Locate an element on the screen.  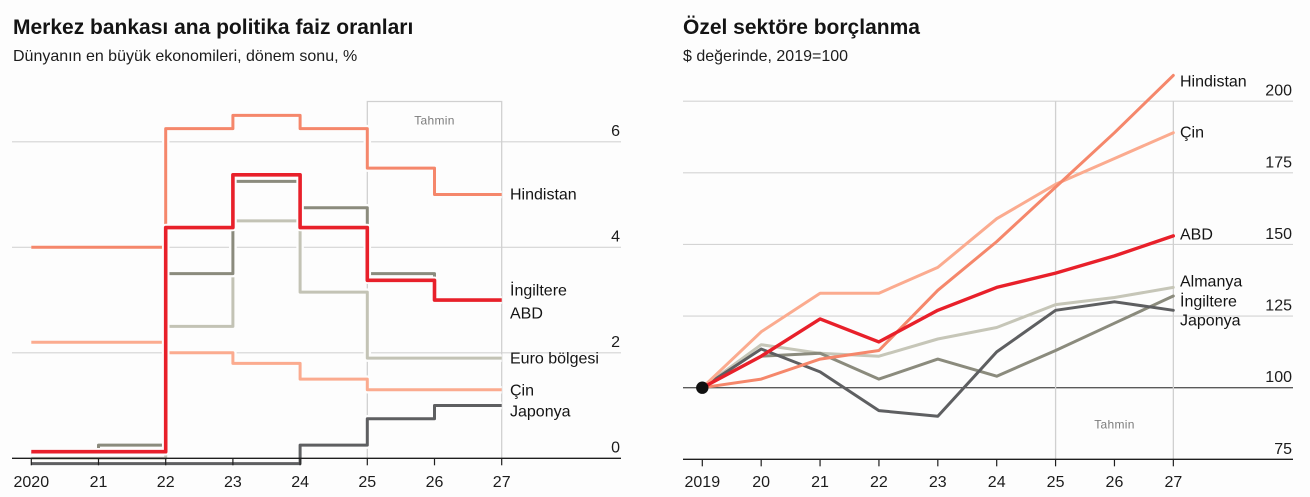
policy-rate-x-axis: 2020 21 22 23 24 25 26 27 is located at coordinates (316, 474).